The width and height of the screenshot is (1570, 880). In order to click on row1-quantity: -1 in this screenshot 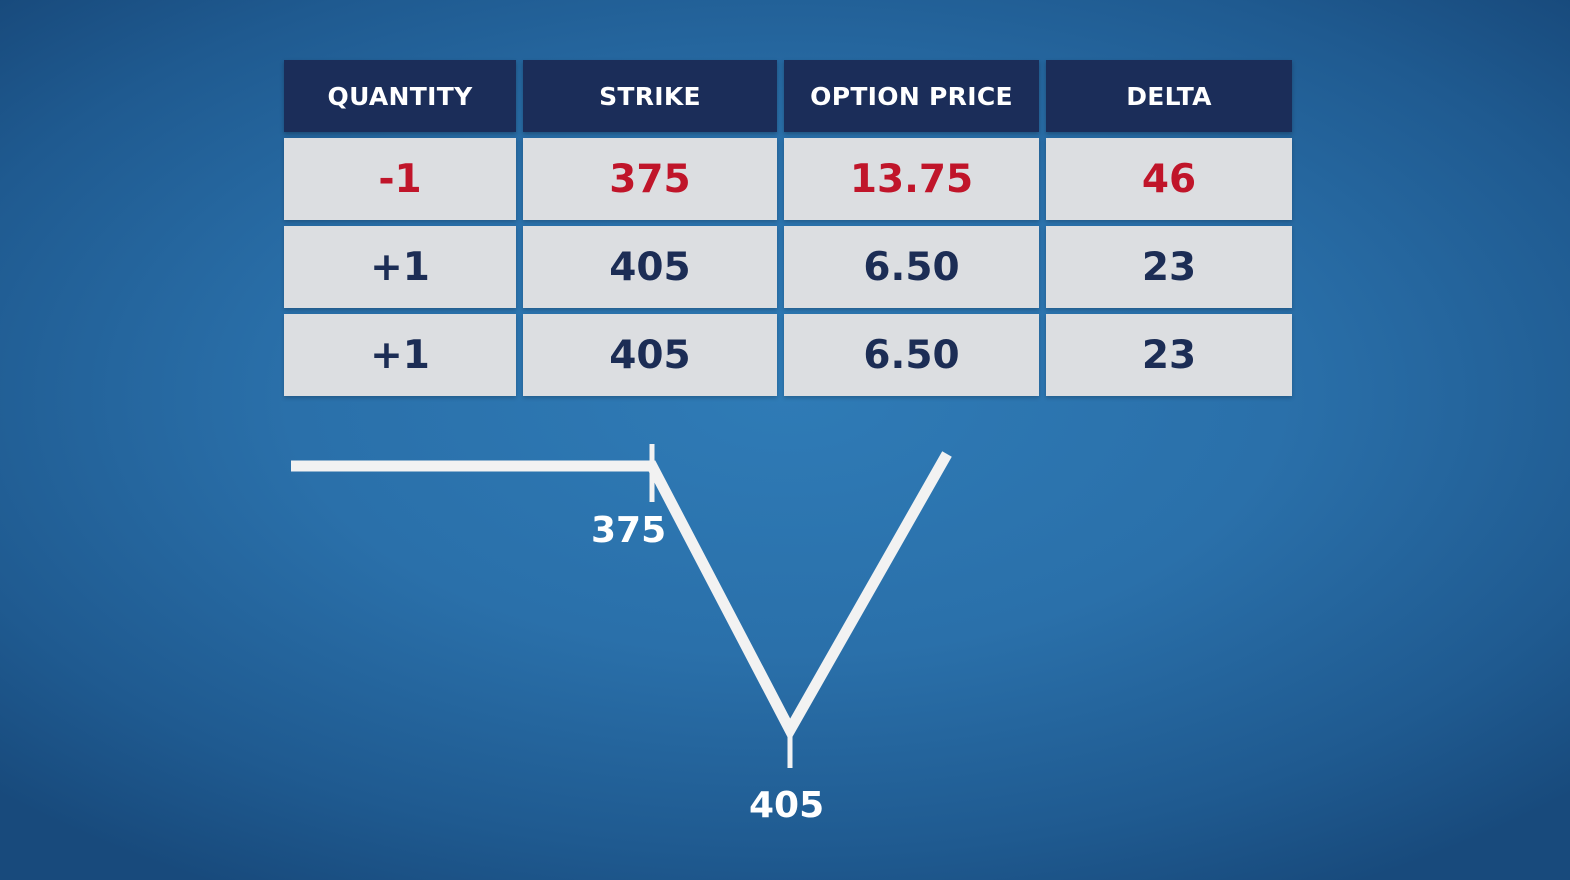, I will do `click(400, 179)`.